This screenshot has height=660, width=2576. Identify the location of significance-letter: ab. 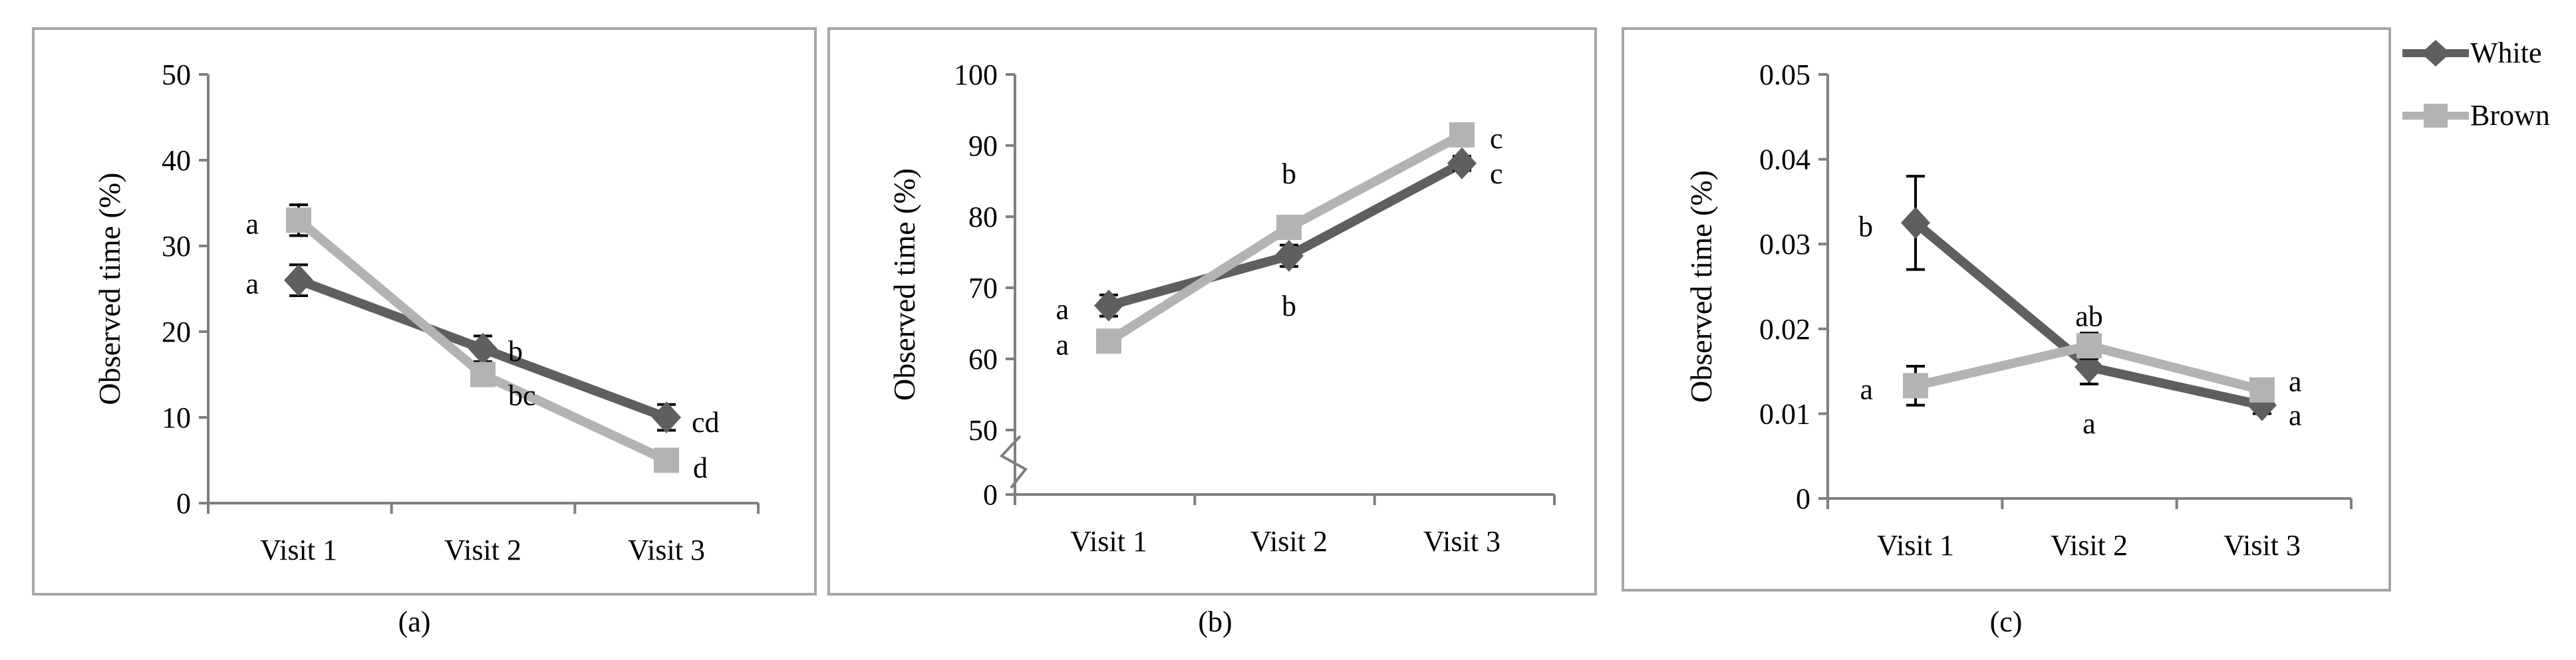
(2089, 316).